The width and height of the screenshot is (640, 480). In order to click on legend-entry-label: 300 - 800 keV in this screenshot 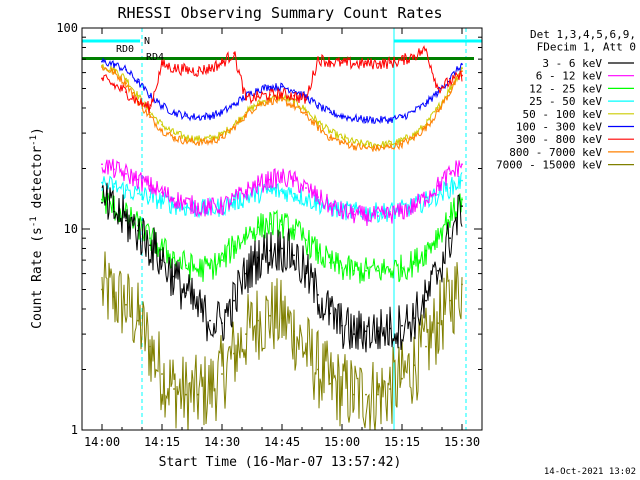, I will do `click(559, 139)`.